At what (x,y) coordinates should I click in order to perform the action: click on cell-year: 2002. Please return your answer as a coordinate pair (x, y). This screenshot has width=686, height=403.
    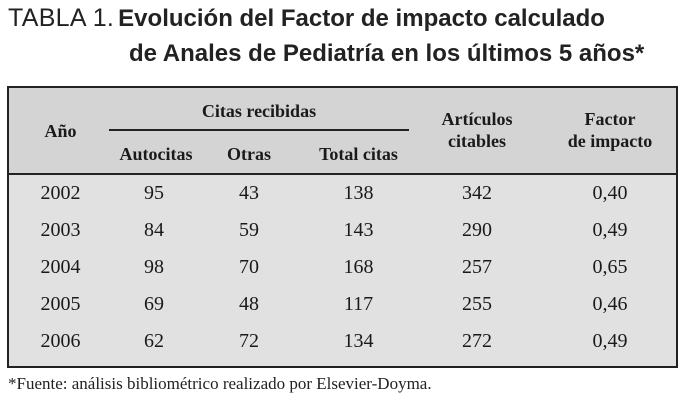
    Looking at the image, I should click on (60, 193).